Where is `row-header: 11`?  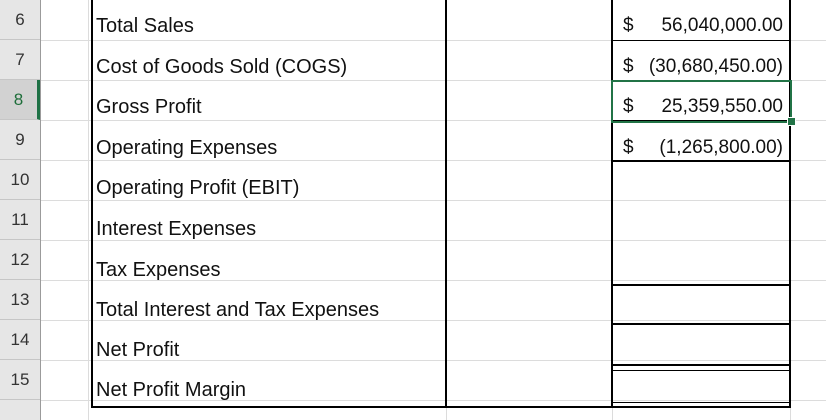 row-header: 11 is located at coordinates (20, 220).